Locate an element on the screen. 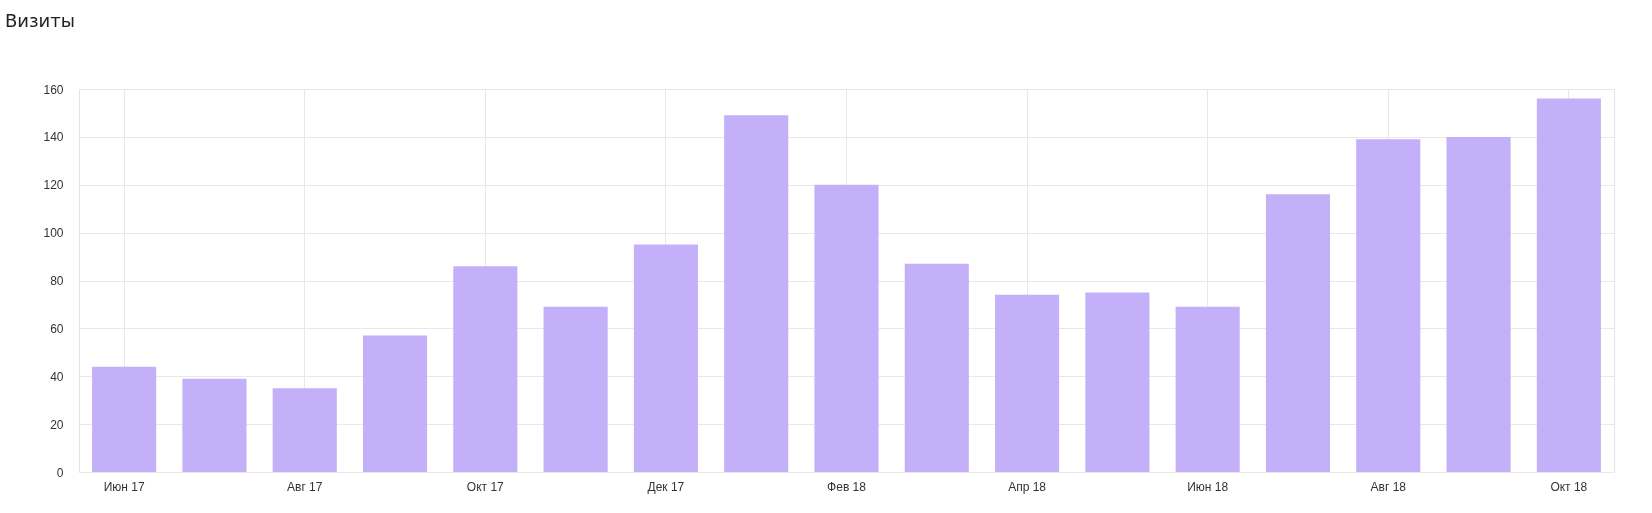 The image size is (1652, 513). y-tick-label: 60 is located at coordinates (57, 328).